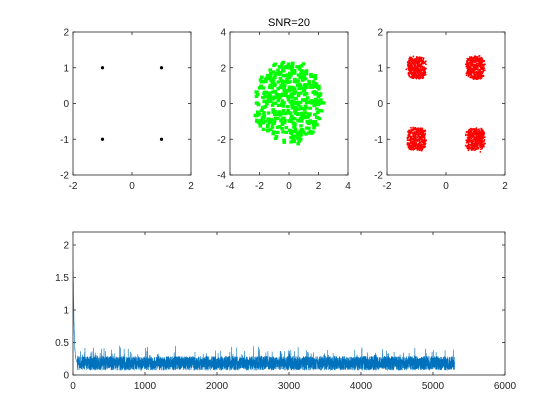 The height and width of the screenshot is (420, 560). What do you see at coordinates (66, 33) in the screenshot?
I see `y-tick-label: 2` at bounding box center [66, 33].